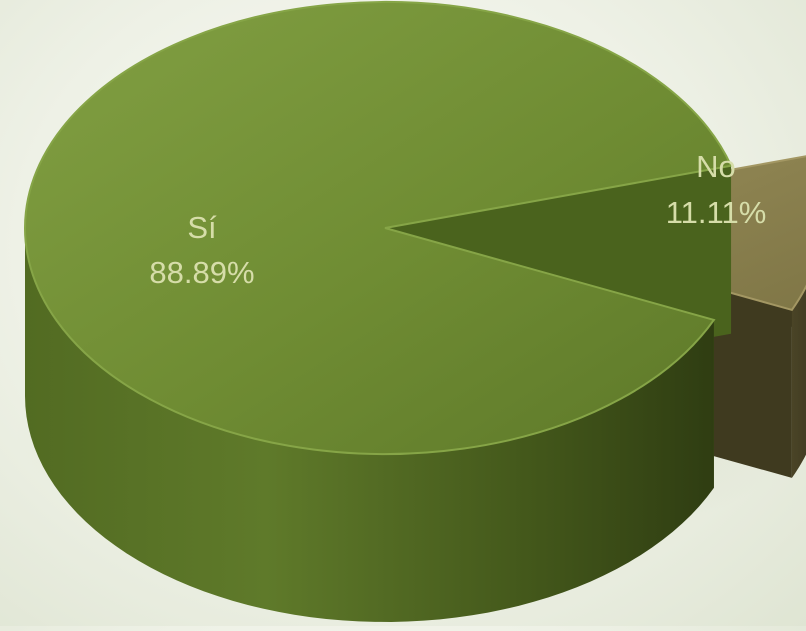  What do you see at coordinates (201, 272) in the screenshot?
I see `slice-value-si: 88.89%` at bounding box center [201, 272].